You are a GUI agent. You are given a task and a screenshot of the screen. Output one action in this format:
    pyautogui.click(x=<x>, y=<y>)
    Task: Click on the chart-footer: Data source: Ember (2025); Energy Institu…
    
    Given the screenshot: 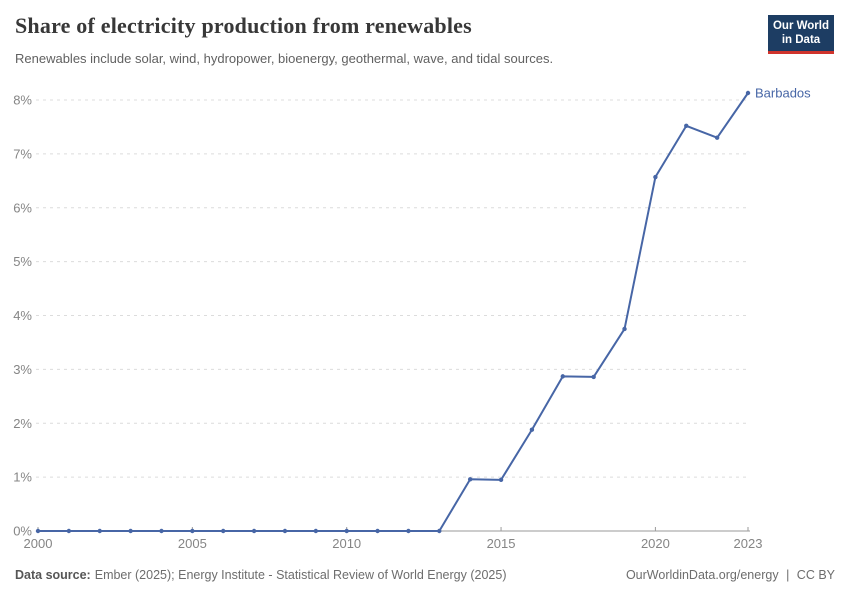 What is the action you would take?
    pyautogui.click(x=425, y=575)
    